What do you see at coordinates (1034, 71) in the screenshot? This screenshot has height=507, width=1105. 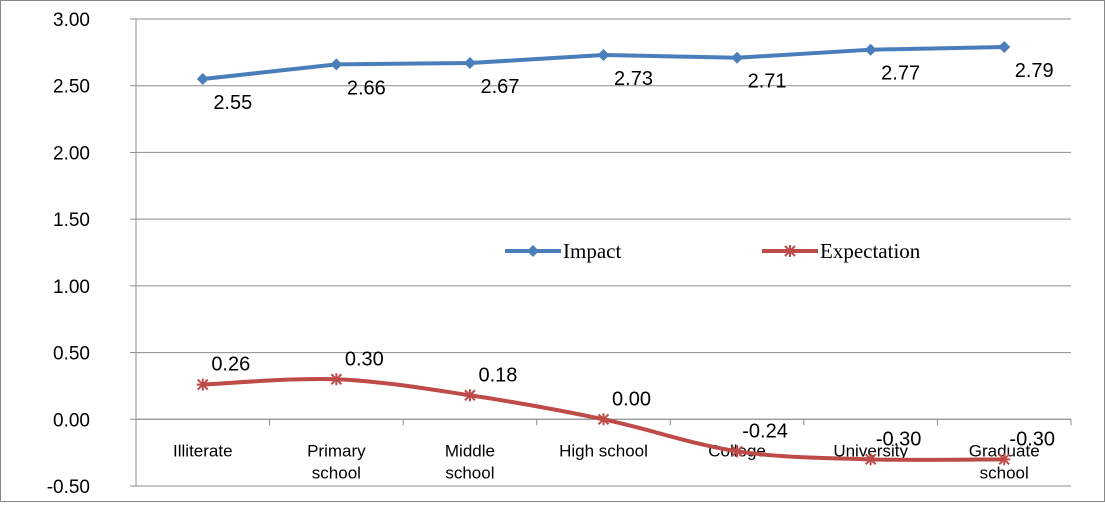 I see `data-label: 2.79` at bounding box center [1034, 71].